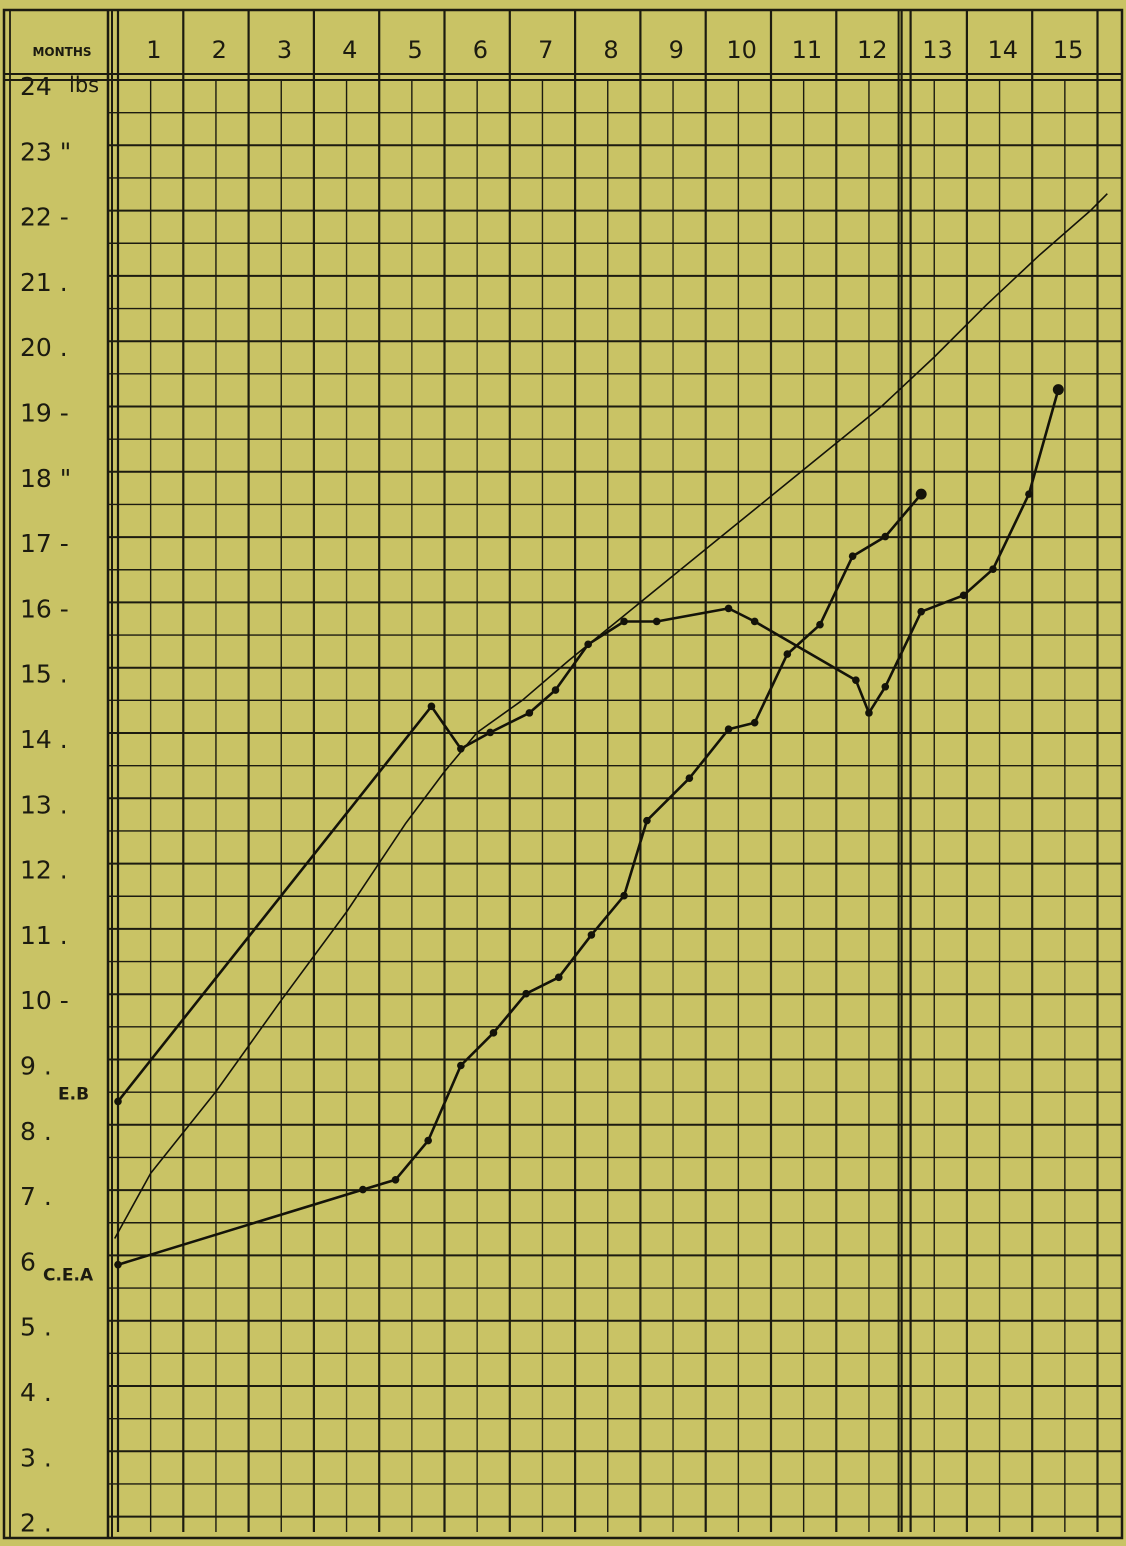 The width and height of the screenshot is (1126, 1546). I want to click on month-label: 4, so click(349, 50).